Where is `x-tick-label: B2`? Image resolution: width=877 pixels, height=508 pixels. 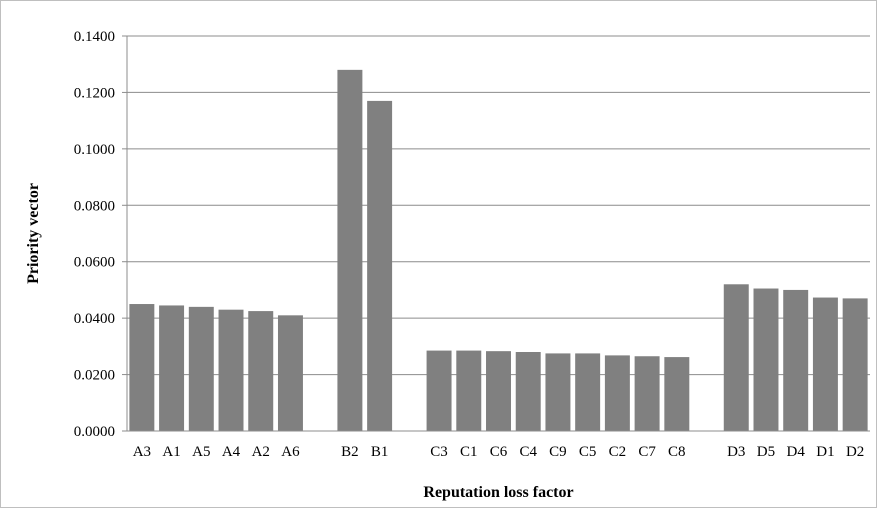
x-tick-label: B2 is located at coordinates (350, 452).